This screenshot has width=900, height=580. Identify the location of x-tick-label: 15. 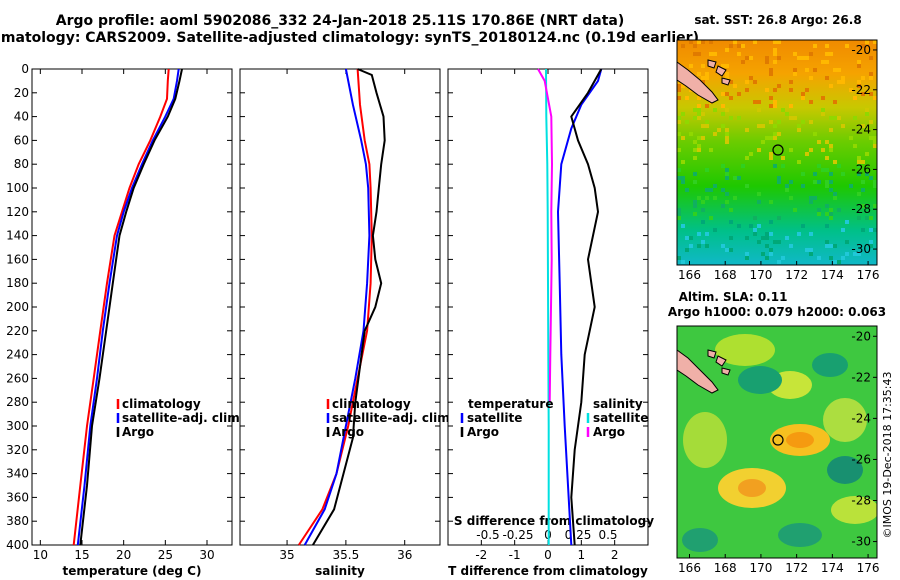
(81, 555).